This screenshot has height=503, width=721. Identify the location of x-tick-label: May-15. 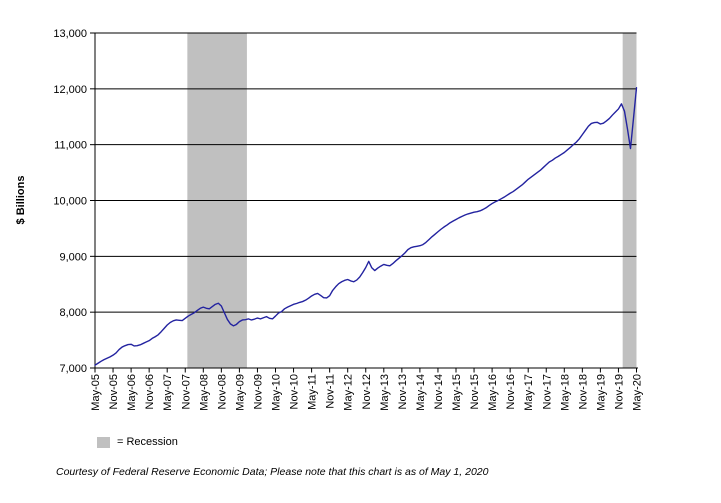
(457, 392).